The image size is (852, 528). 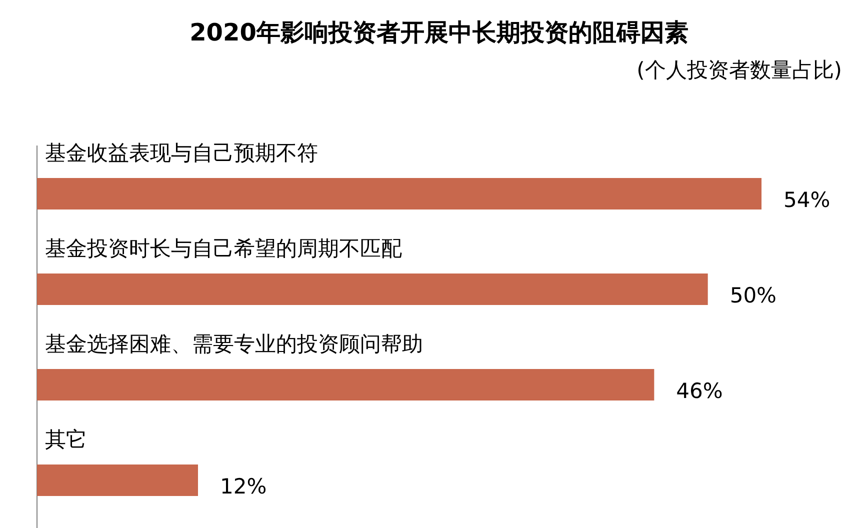 What do you see at coordinates (181, 152) in the screenshot?
I see `y-tick-label: 基金收益表现与自己预期不符` at bounding box center [181, 152].